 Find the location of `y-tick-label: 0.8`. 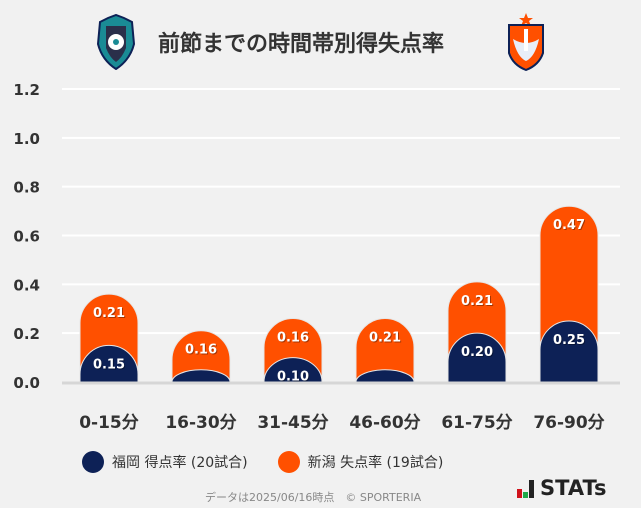

y-tick-label: 0.8 is located at coordinates (26, 188).